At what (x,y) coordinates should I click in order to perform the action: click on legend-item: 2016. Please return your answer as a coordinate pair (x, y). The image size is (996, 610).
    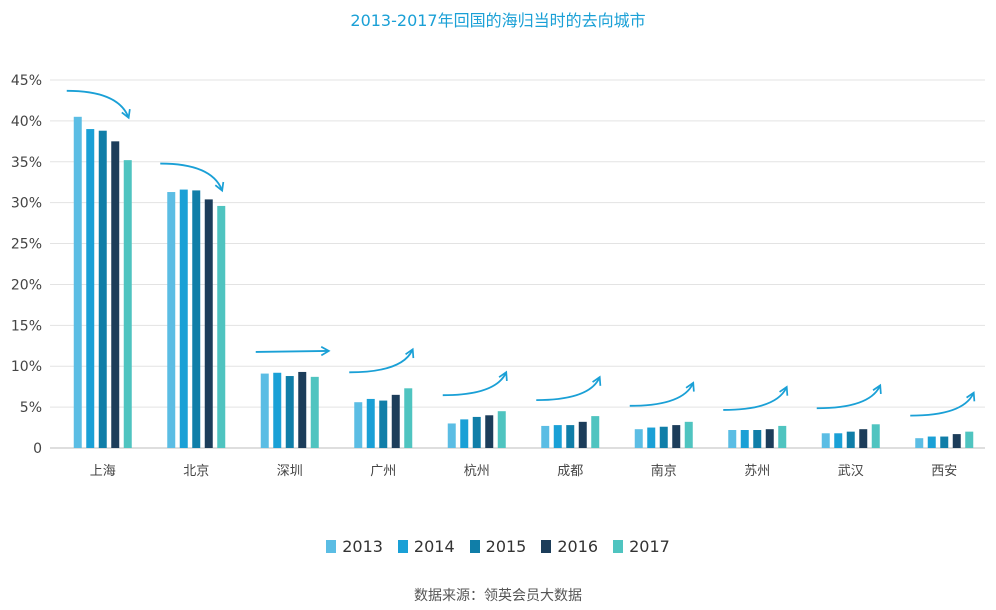
    Looking at the image, I should click on (569, 546).